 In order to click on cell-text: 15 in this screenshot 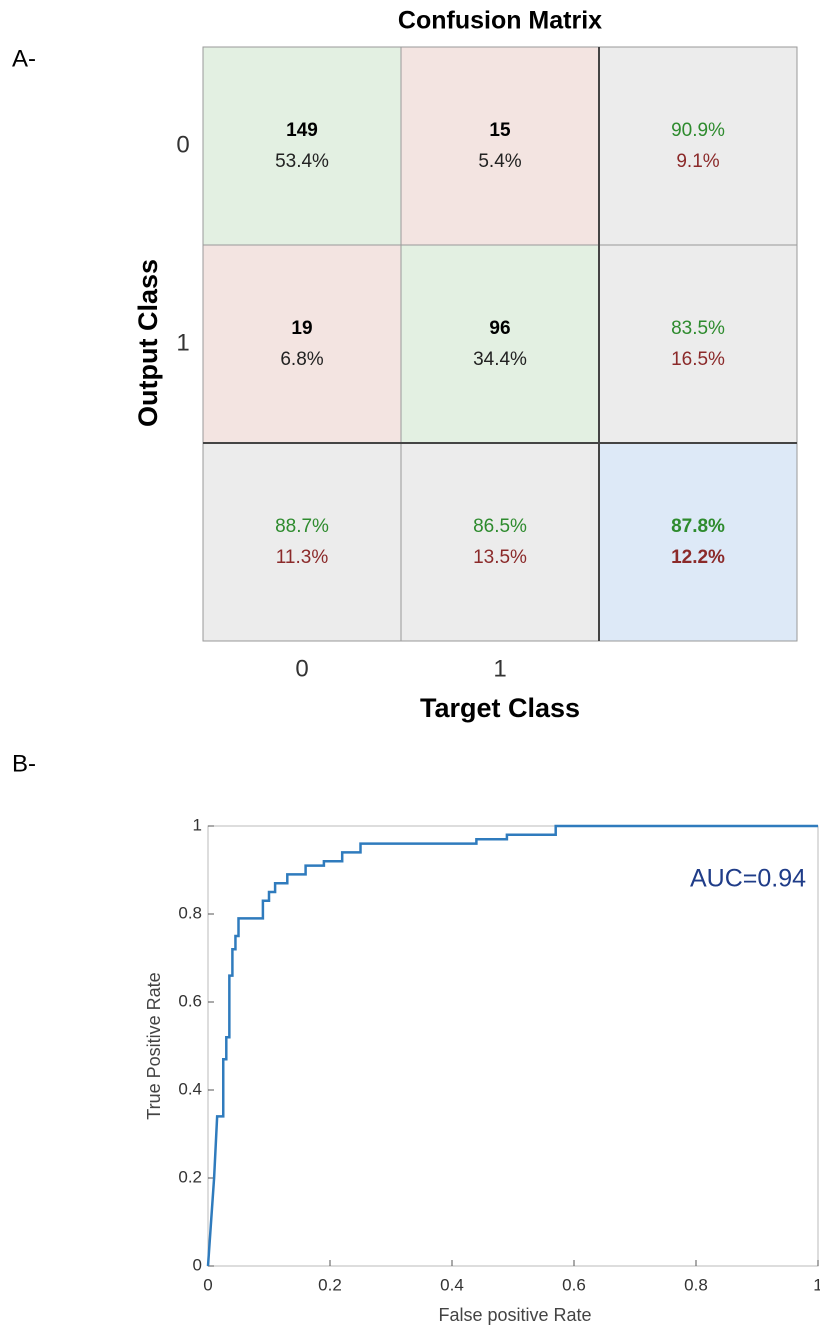, I will do `click(500, 130)`.